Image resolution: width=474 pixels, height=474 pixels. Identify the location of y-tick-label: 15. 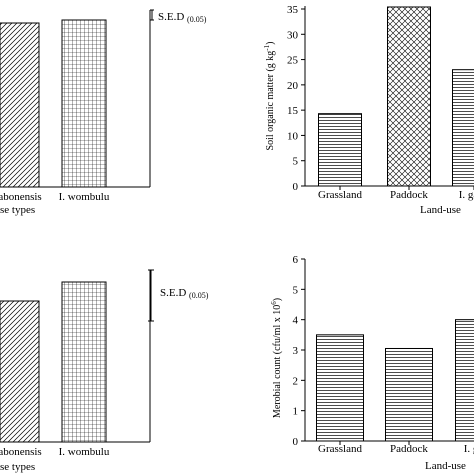
(293, 111).